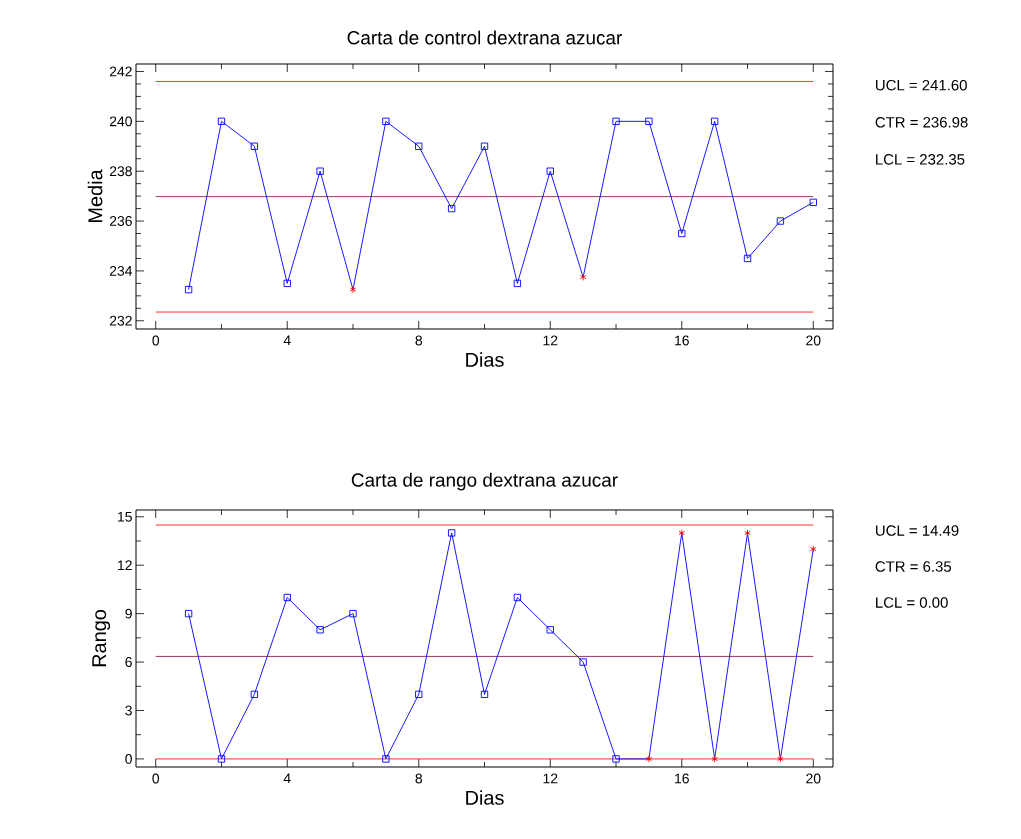  What do you see at coordinates (921, 85) in the screenshot?
I see `text: UCL = 241.60` at bounding box center [921, 85].